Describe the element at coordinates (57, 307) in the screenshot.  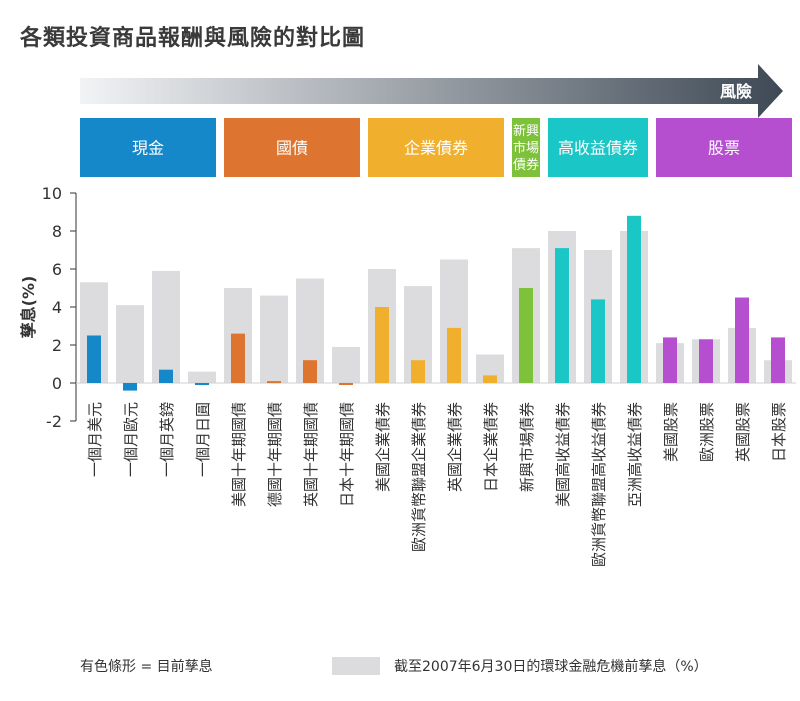
I see `y-tick-label: 4` at that location.